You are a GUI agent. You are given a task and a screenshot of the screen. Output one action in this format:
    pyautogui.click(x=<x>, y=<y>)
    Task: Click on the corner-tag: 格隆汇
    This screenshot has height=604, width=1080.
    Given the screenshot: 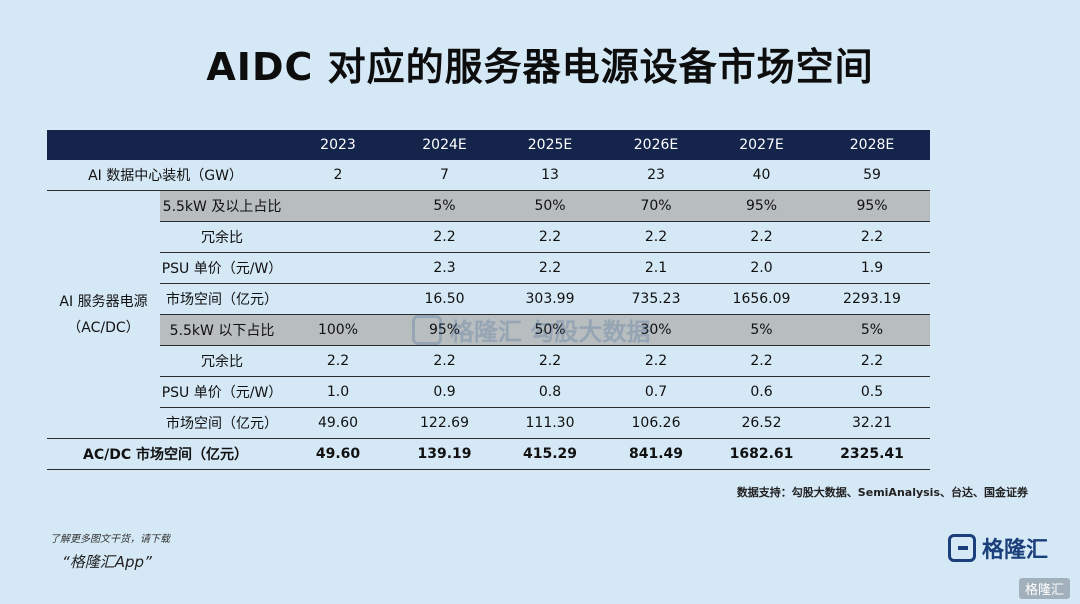 What is the action you would take?
    pyautogui.click(x=1044, y=588)
    